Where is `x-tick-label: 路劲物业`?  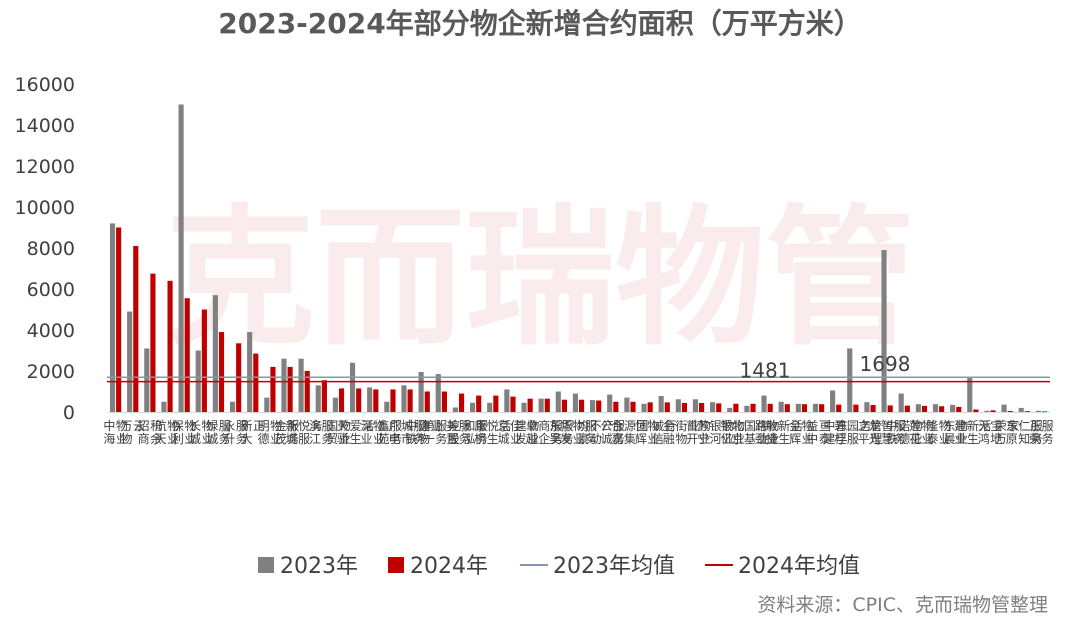
x-tick-label: 路劲物业 is located at coordinates (767, 432).